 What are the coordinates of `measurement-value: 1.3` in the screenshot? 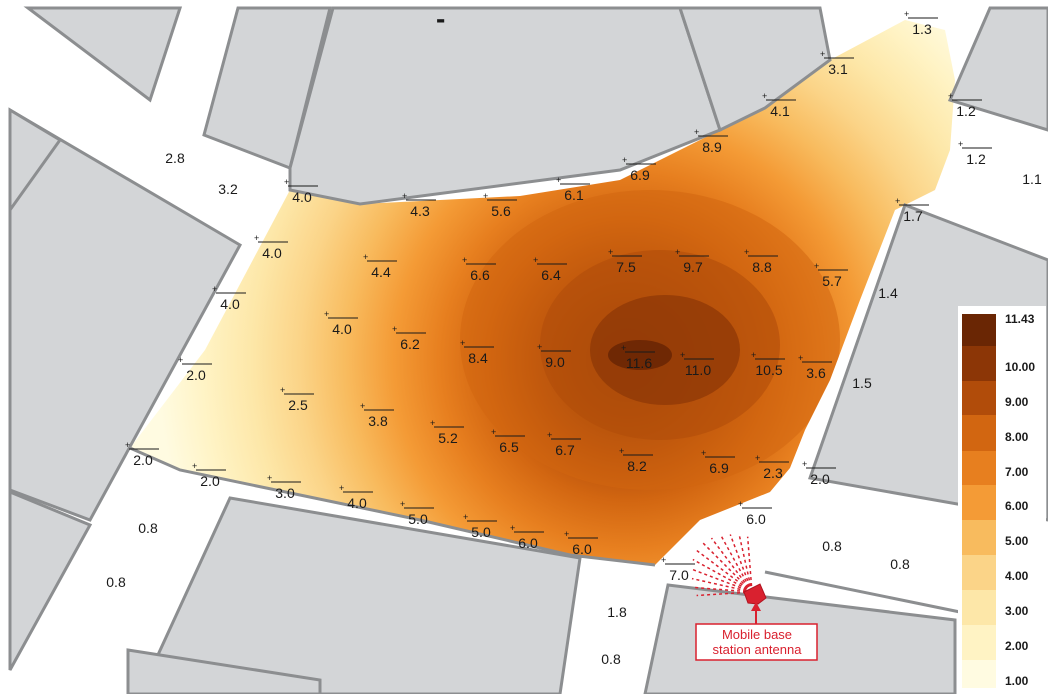 It's located at (922, 29).